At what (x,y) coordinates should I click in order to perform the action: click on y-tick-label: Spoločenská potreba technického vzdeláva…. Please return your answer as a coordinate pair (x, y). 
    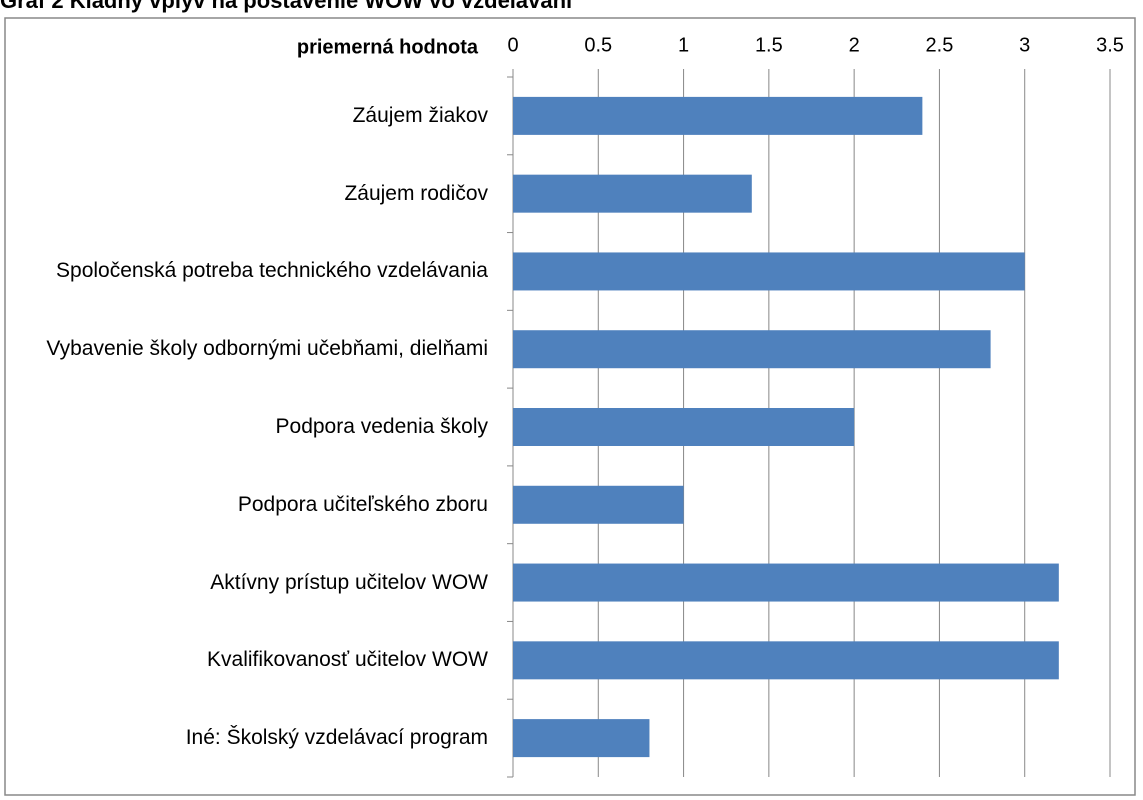
    Looking at the image, I should click on (272, 271).